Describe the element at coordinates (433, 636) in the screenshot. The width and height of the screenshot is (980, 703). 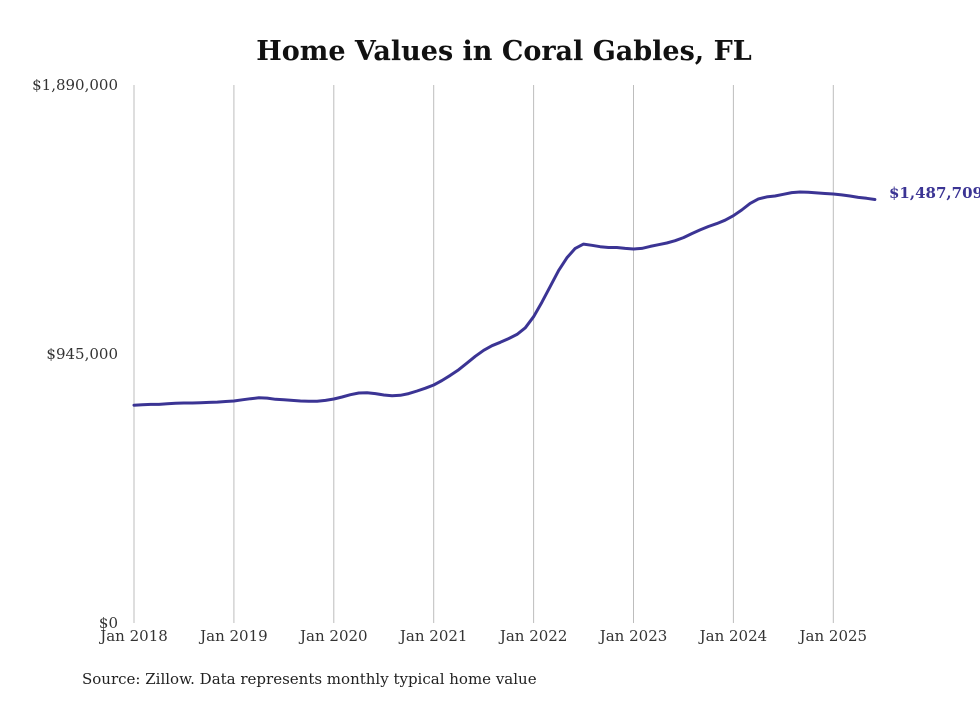
I see `x-tick-label: Jan 2021` at that location.